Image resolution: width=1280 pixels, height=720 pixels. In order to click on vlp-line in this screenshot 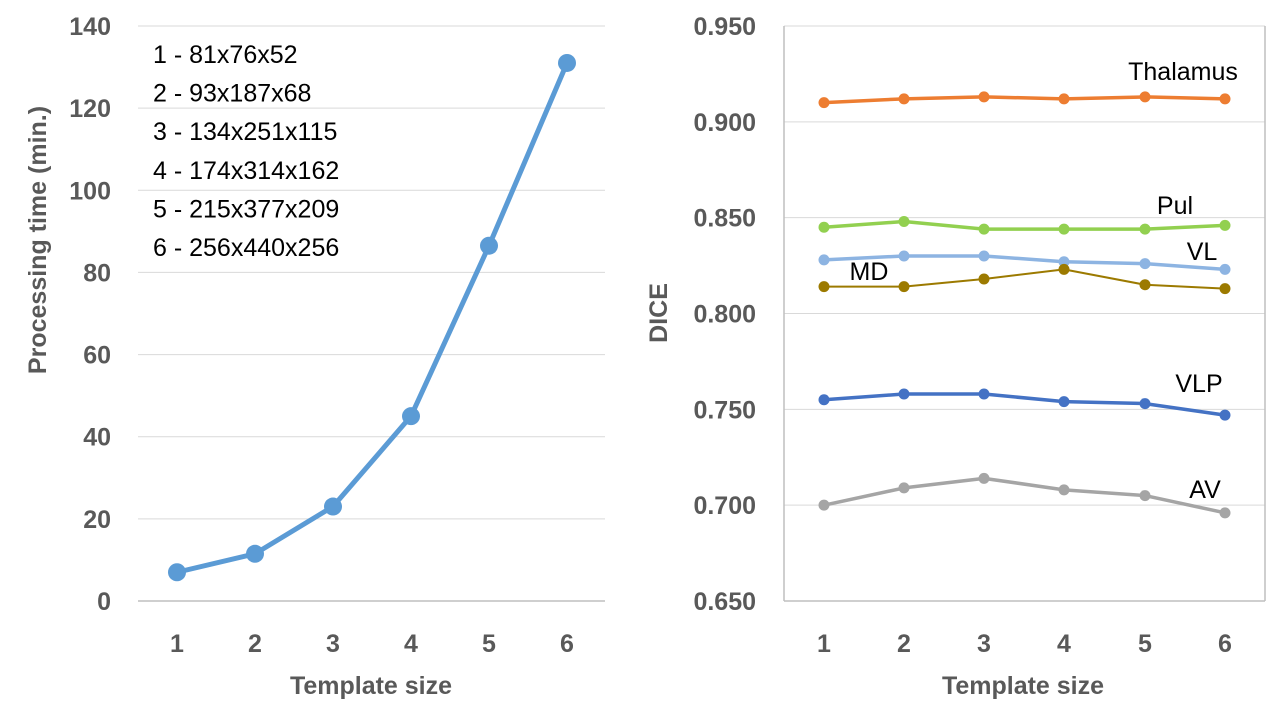, I will do `click(1024, 404)`.